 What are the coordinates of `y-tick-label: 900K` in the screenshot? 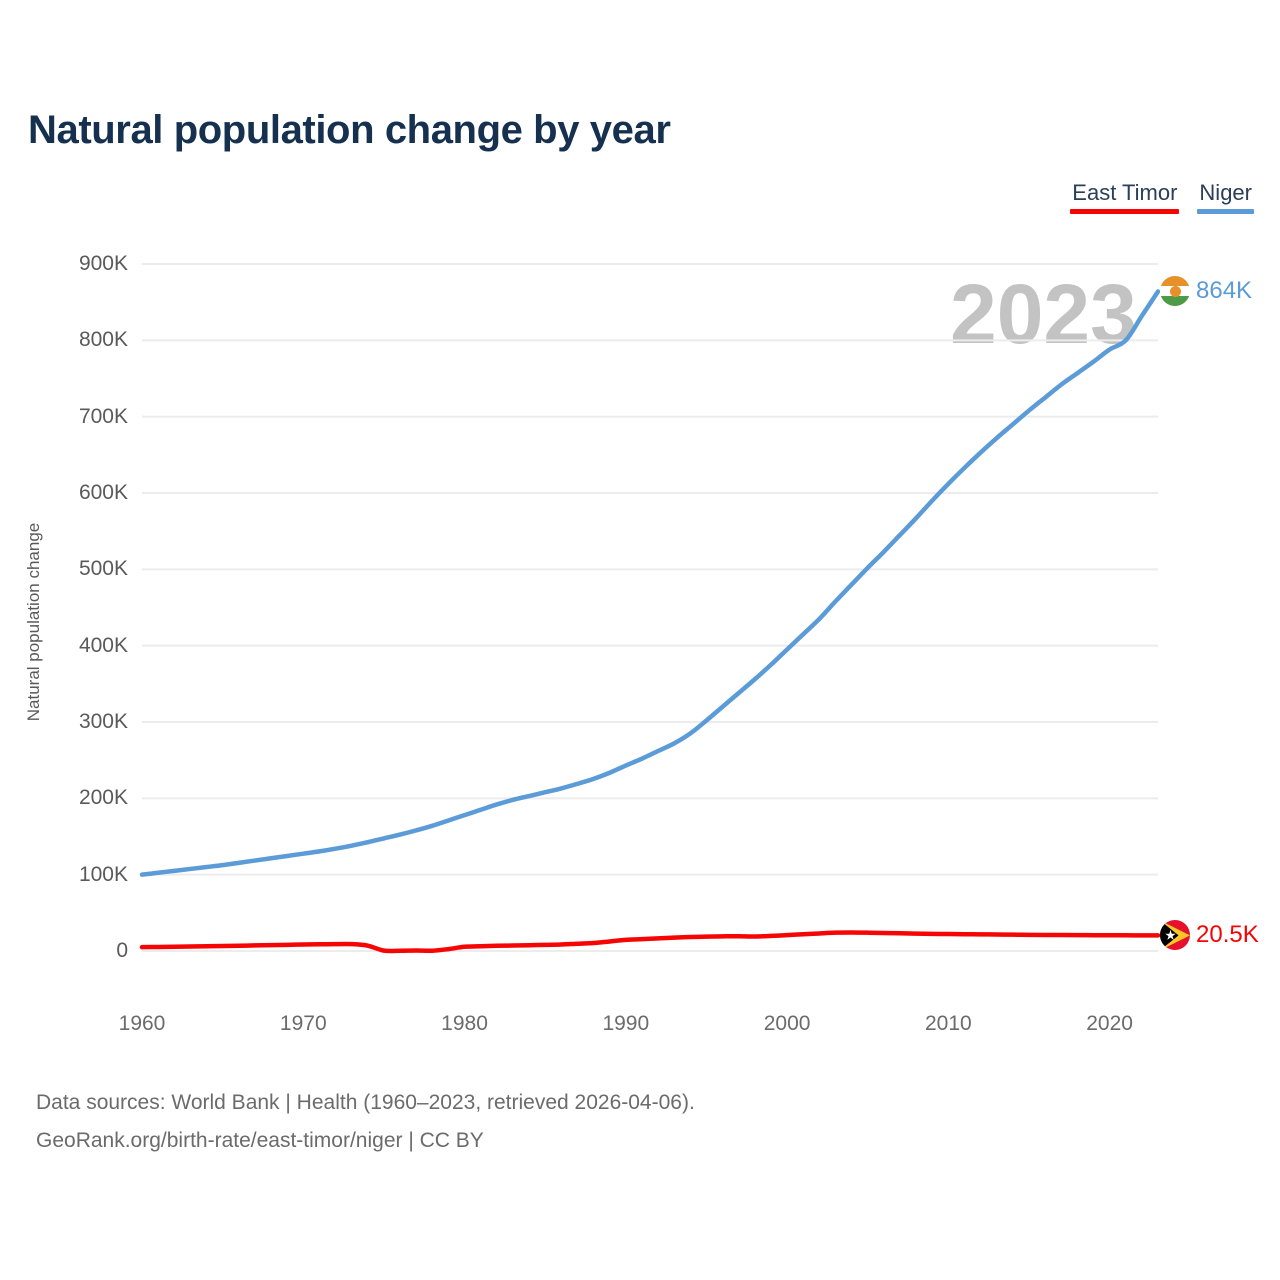 It's located at (103, 263).